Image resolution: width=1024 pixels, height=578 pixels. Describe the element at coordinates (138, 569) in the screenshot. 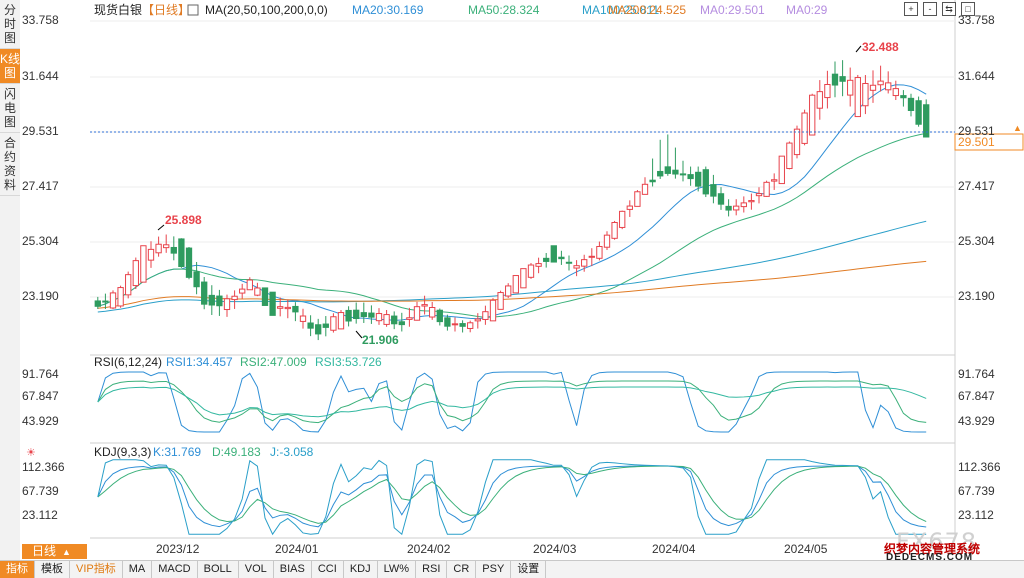

I see `bottom-tab-3: MA` at that location.